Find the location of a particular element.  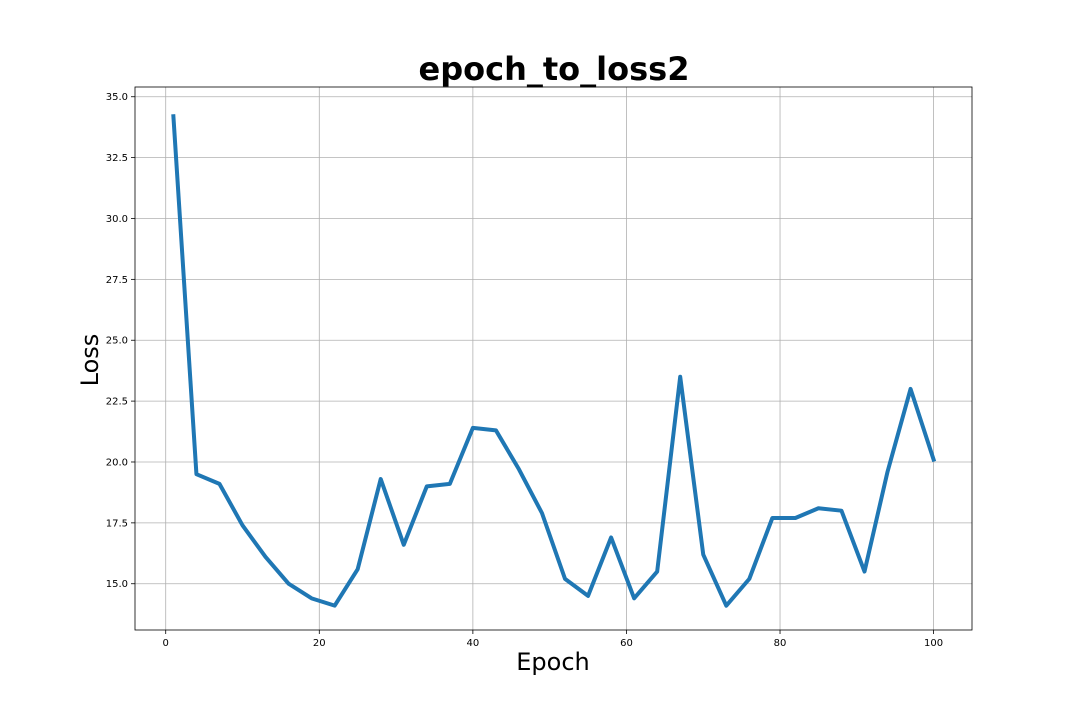

x-axis-label: Epoch is located at coordinates (553, 662).